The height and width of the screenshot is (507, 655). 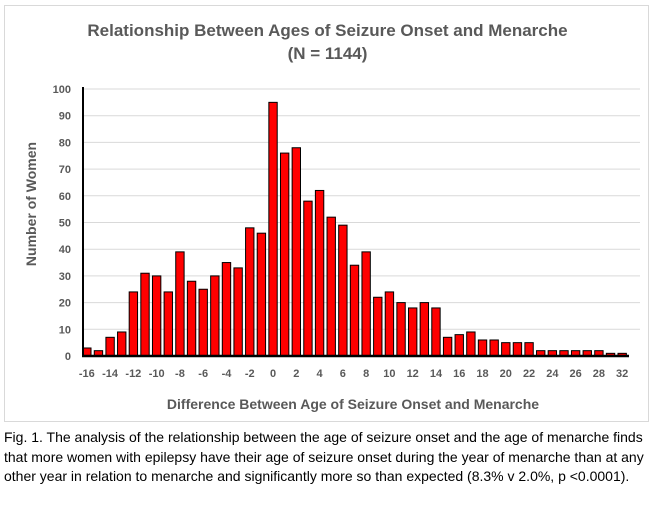 What do you see at coordinates (203, 374) in the screenshot?
I see `x-tick-label: -6` at bounding box center [203, 374].